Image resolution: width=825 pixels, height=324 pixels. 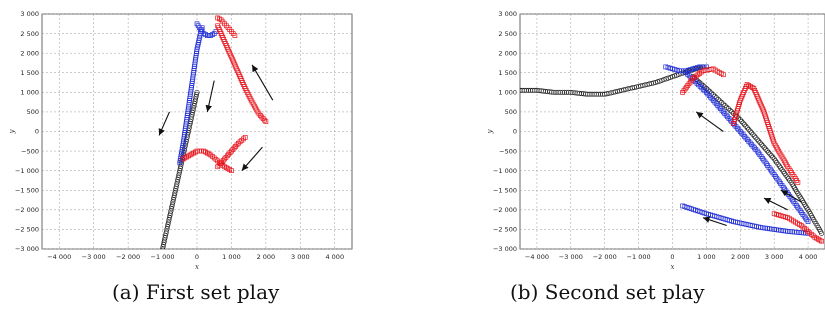 I want to click on caption-first-set-play: (a) First set play, so click(x=196, y=292).